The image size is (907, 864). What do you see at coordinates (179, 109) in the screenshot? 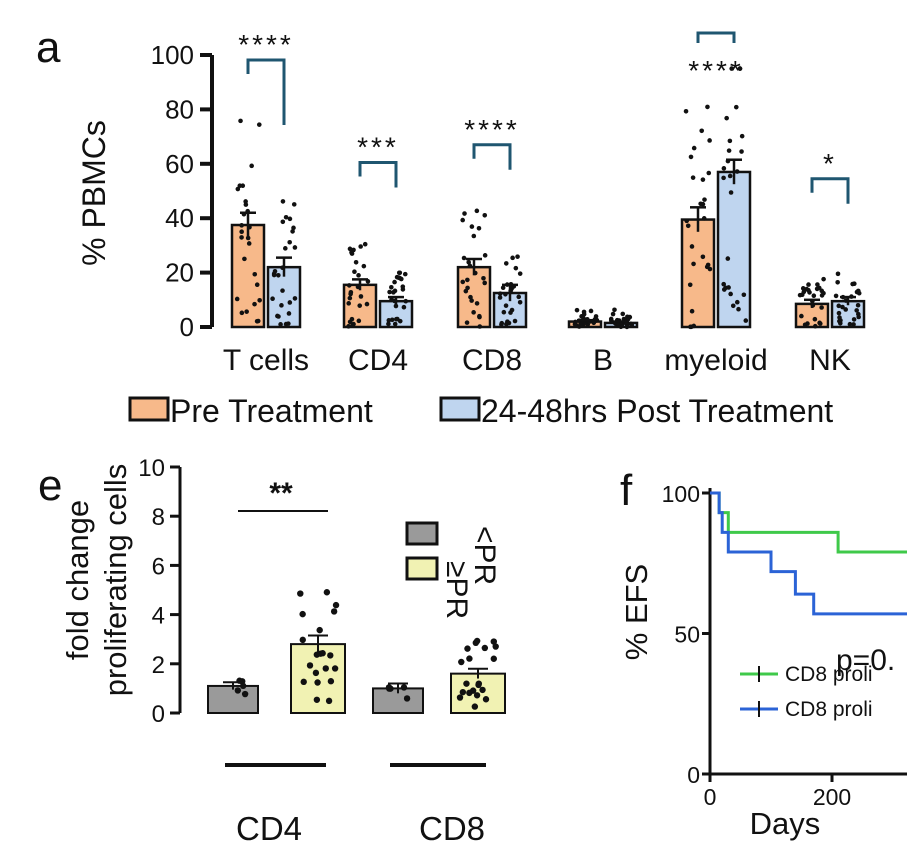
I see `y-tick-label: 80` at bounding box center [179, 109].